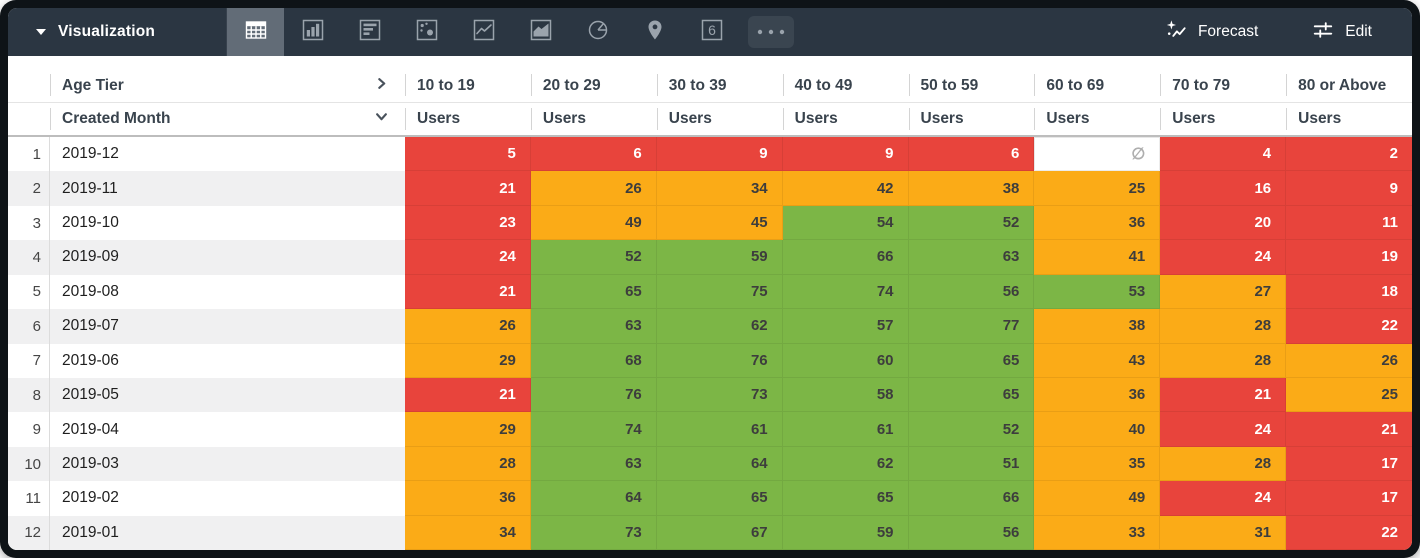 The image size is (1420, 558). Describe the element at coordinates (227, 532) in the screenshot. I see `month-cell: 2019-01` at that location.